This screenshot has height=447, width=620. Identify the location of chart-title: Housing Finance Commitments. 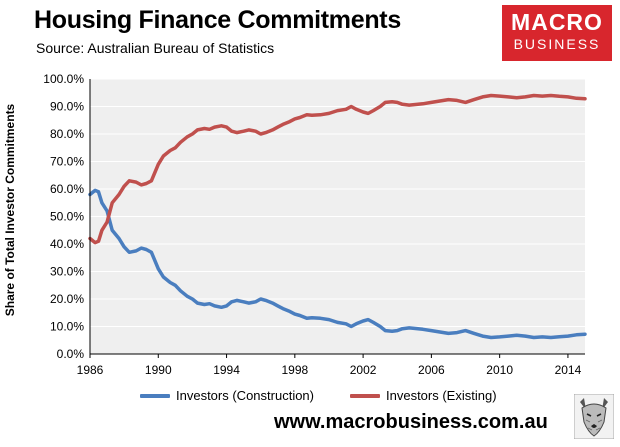
(217, 20).